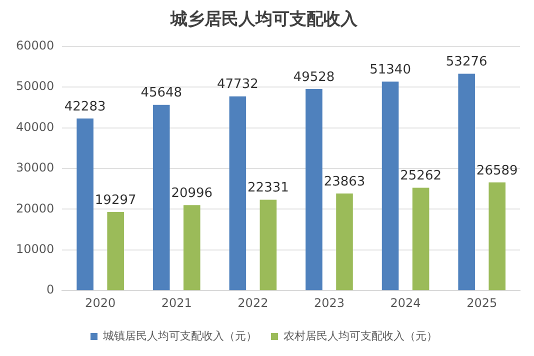 The image size is (534, 356). What do you see at coordinates (35, 208) in the screenshot?
I see `y-tick-label: 20000` at bounding box center [35, 208].